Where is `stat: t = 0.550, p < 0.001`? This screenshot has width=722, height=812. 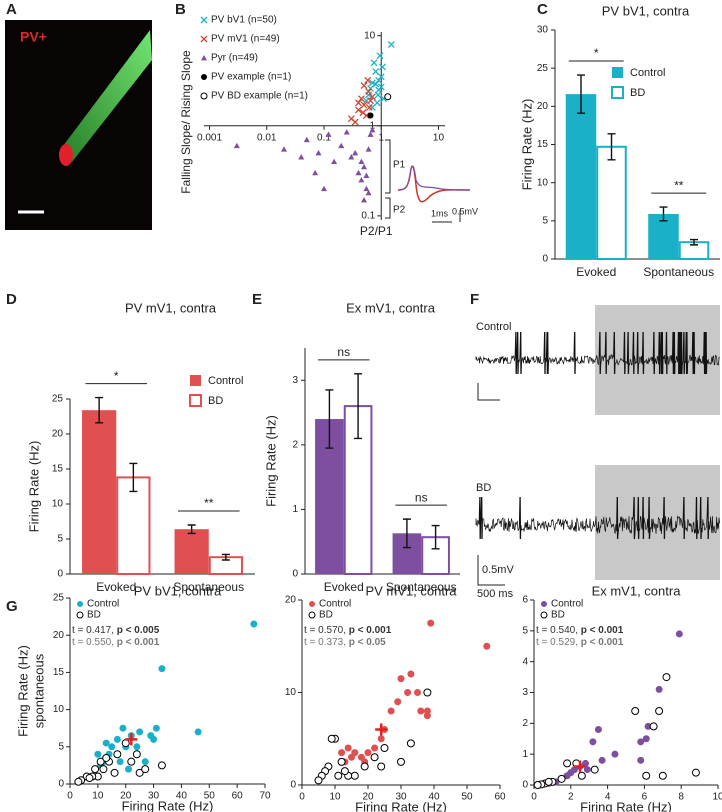
stat: t = 0.550, p < 0.001 is located at coordinates (116, 642).